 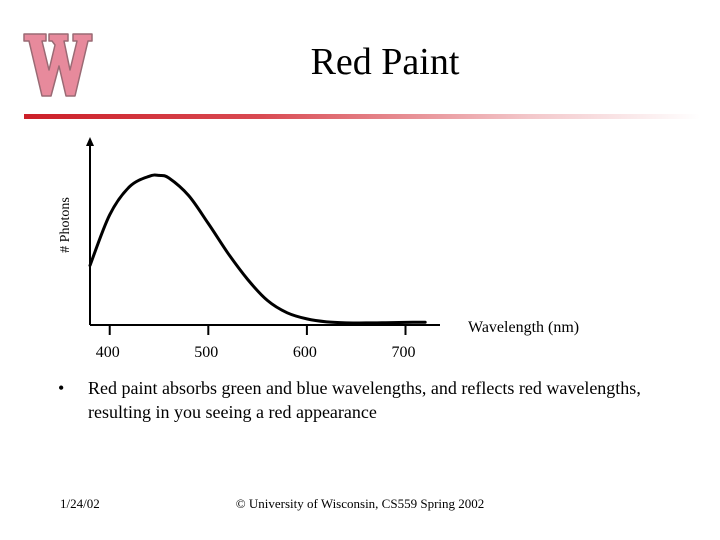 What do you see at coordinates (90, 141) in the screenshot?
I see `y-axis-arrow` at bounding box center [90, 141].